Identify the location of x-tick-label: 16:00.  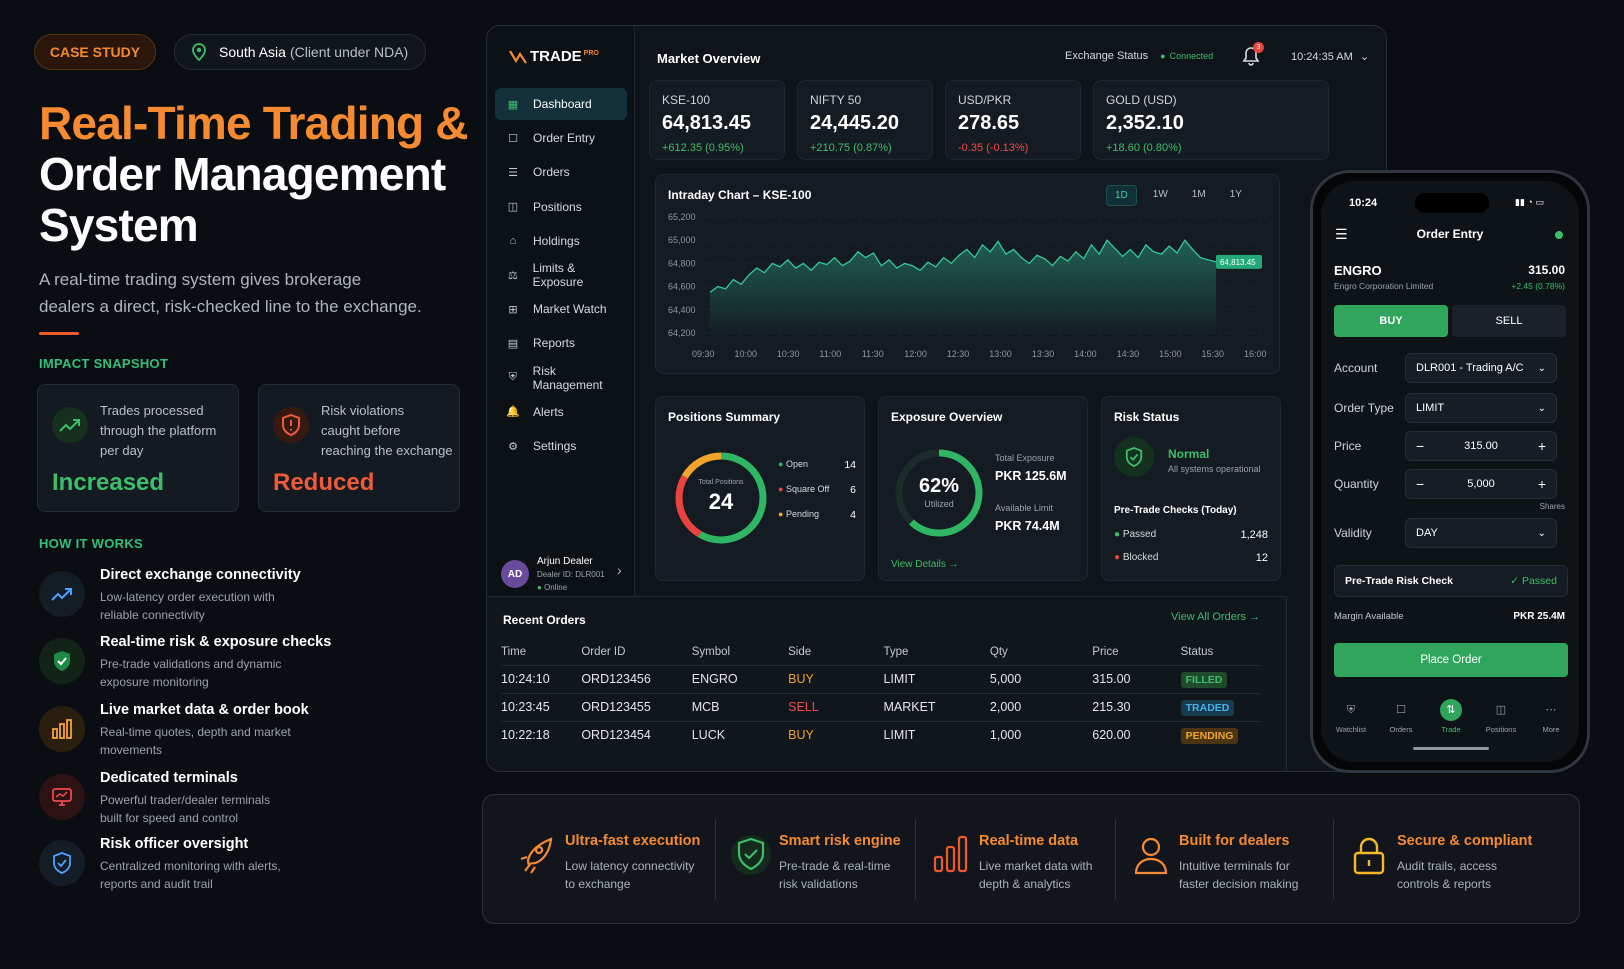
(1255, 354).